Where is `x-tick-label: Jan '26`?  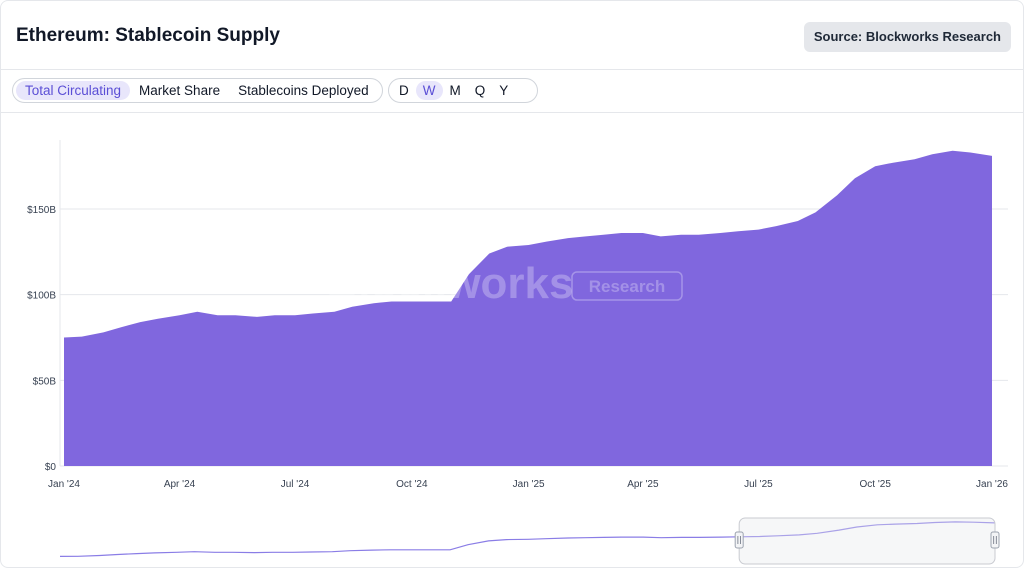 x-tick-label: Jan '26 is located at coordinates (992, 484).